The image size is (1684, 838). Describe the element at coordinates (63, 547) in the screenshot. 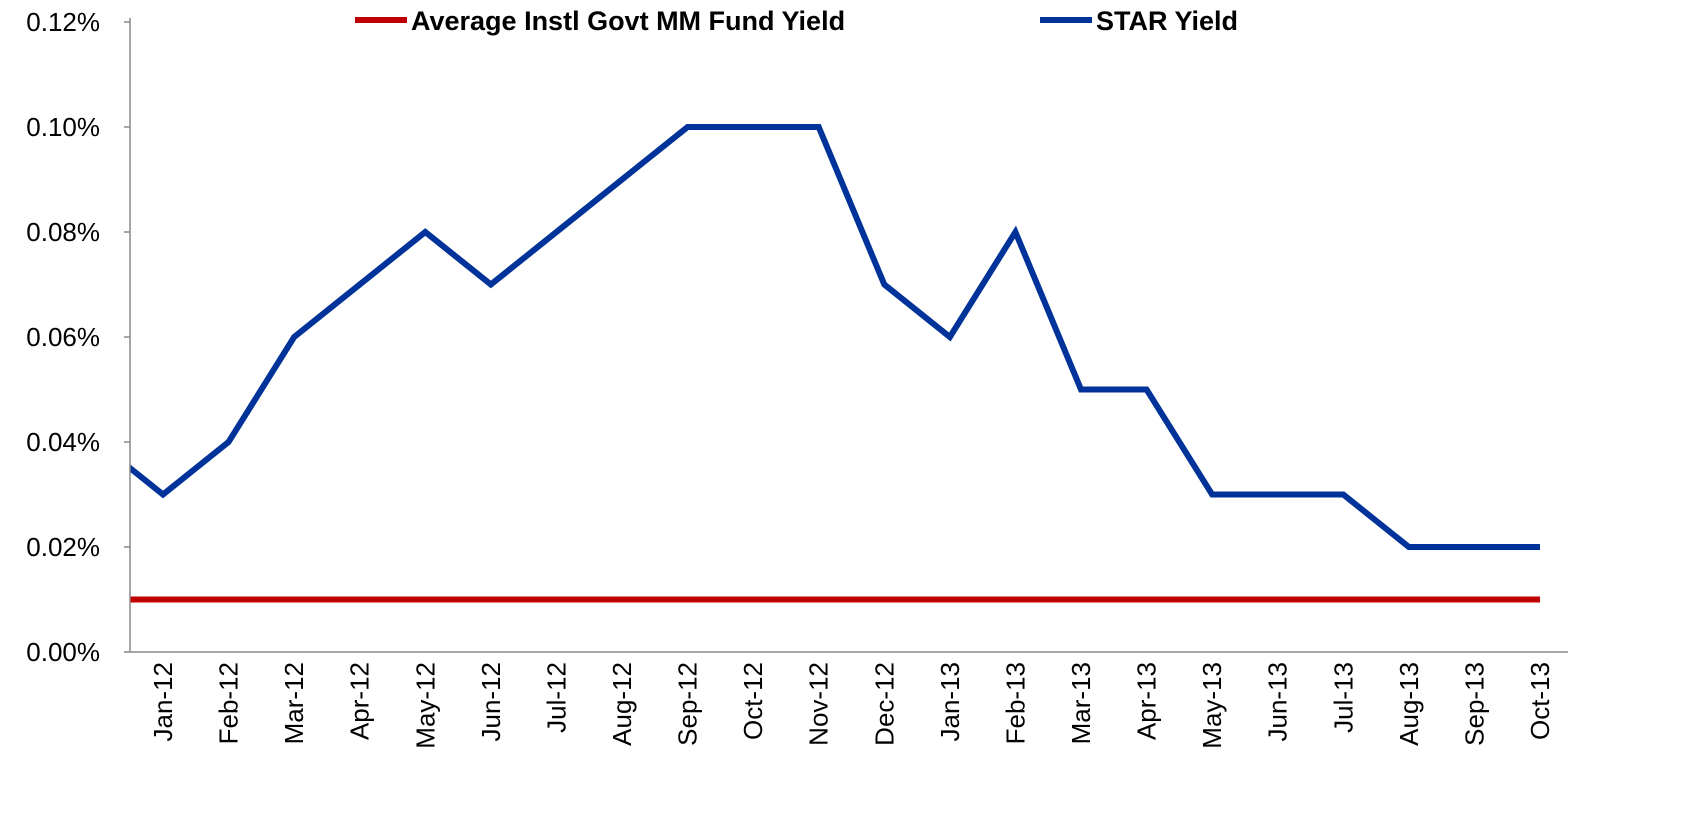

I see `y-tick-label: 0.02%` at that location.